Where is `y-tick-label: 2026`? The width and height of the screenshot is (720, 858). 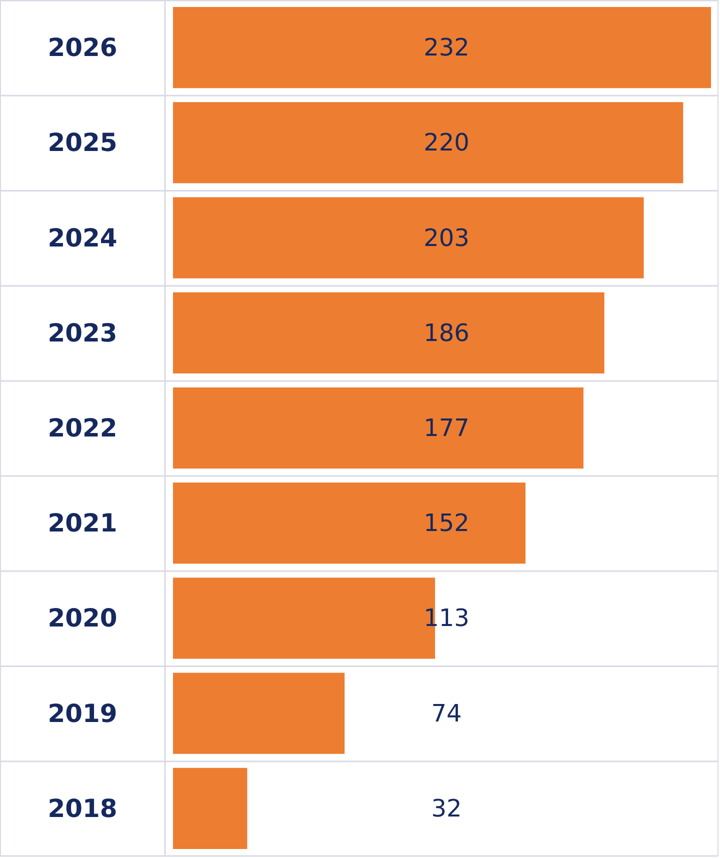 y-tick-label: 2026 is located at coordinates (83, 47).